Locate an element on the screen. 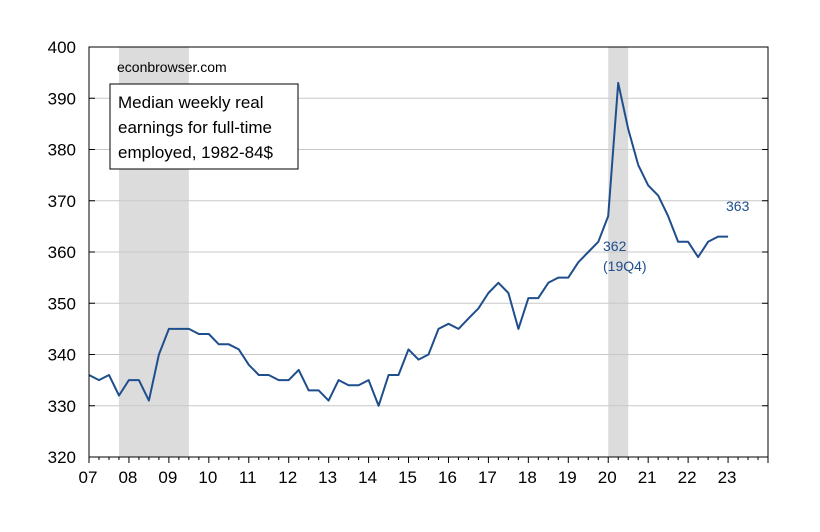 The width and height of the screenshot is (820, 532). annotation-362: 362 is located at coordinates (615, 246).